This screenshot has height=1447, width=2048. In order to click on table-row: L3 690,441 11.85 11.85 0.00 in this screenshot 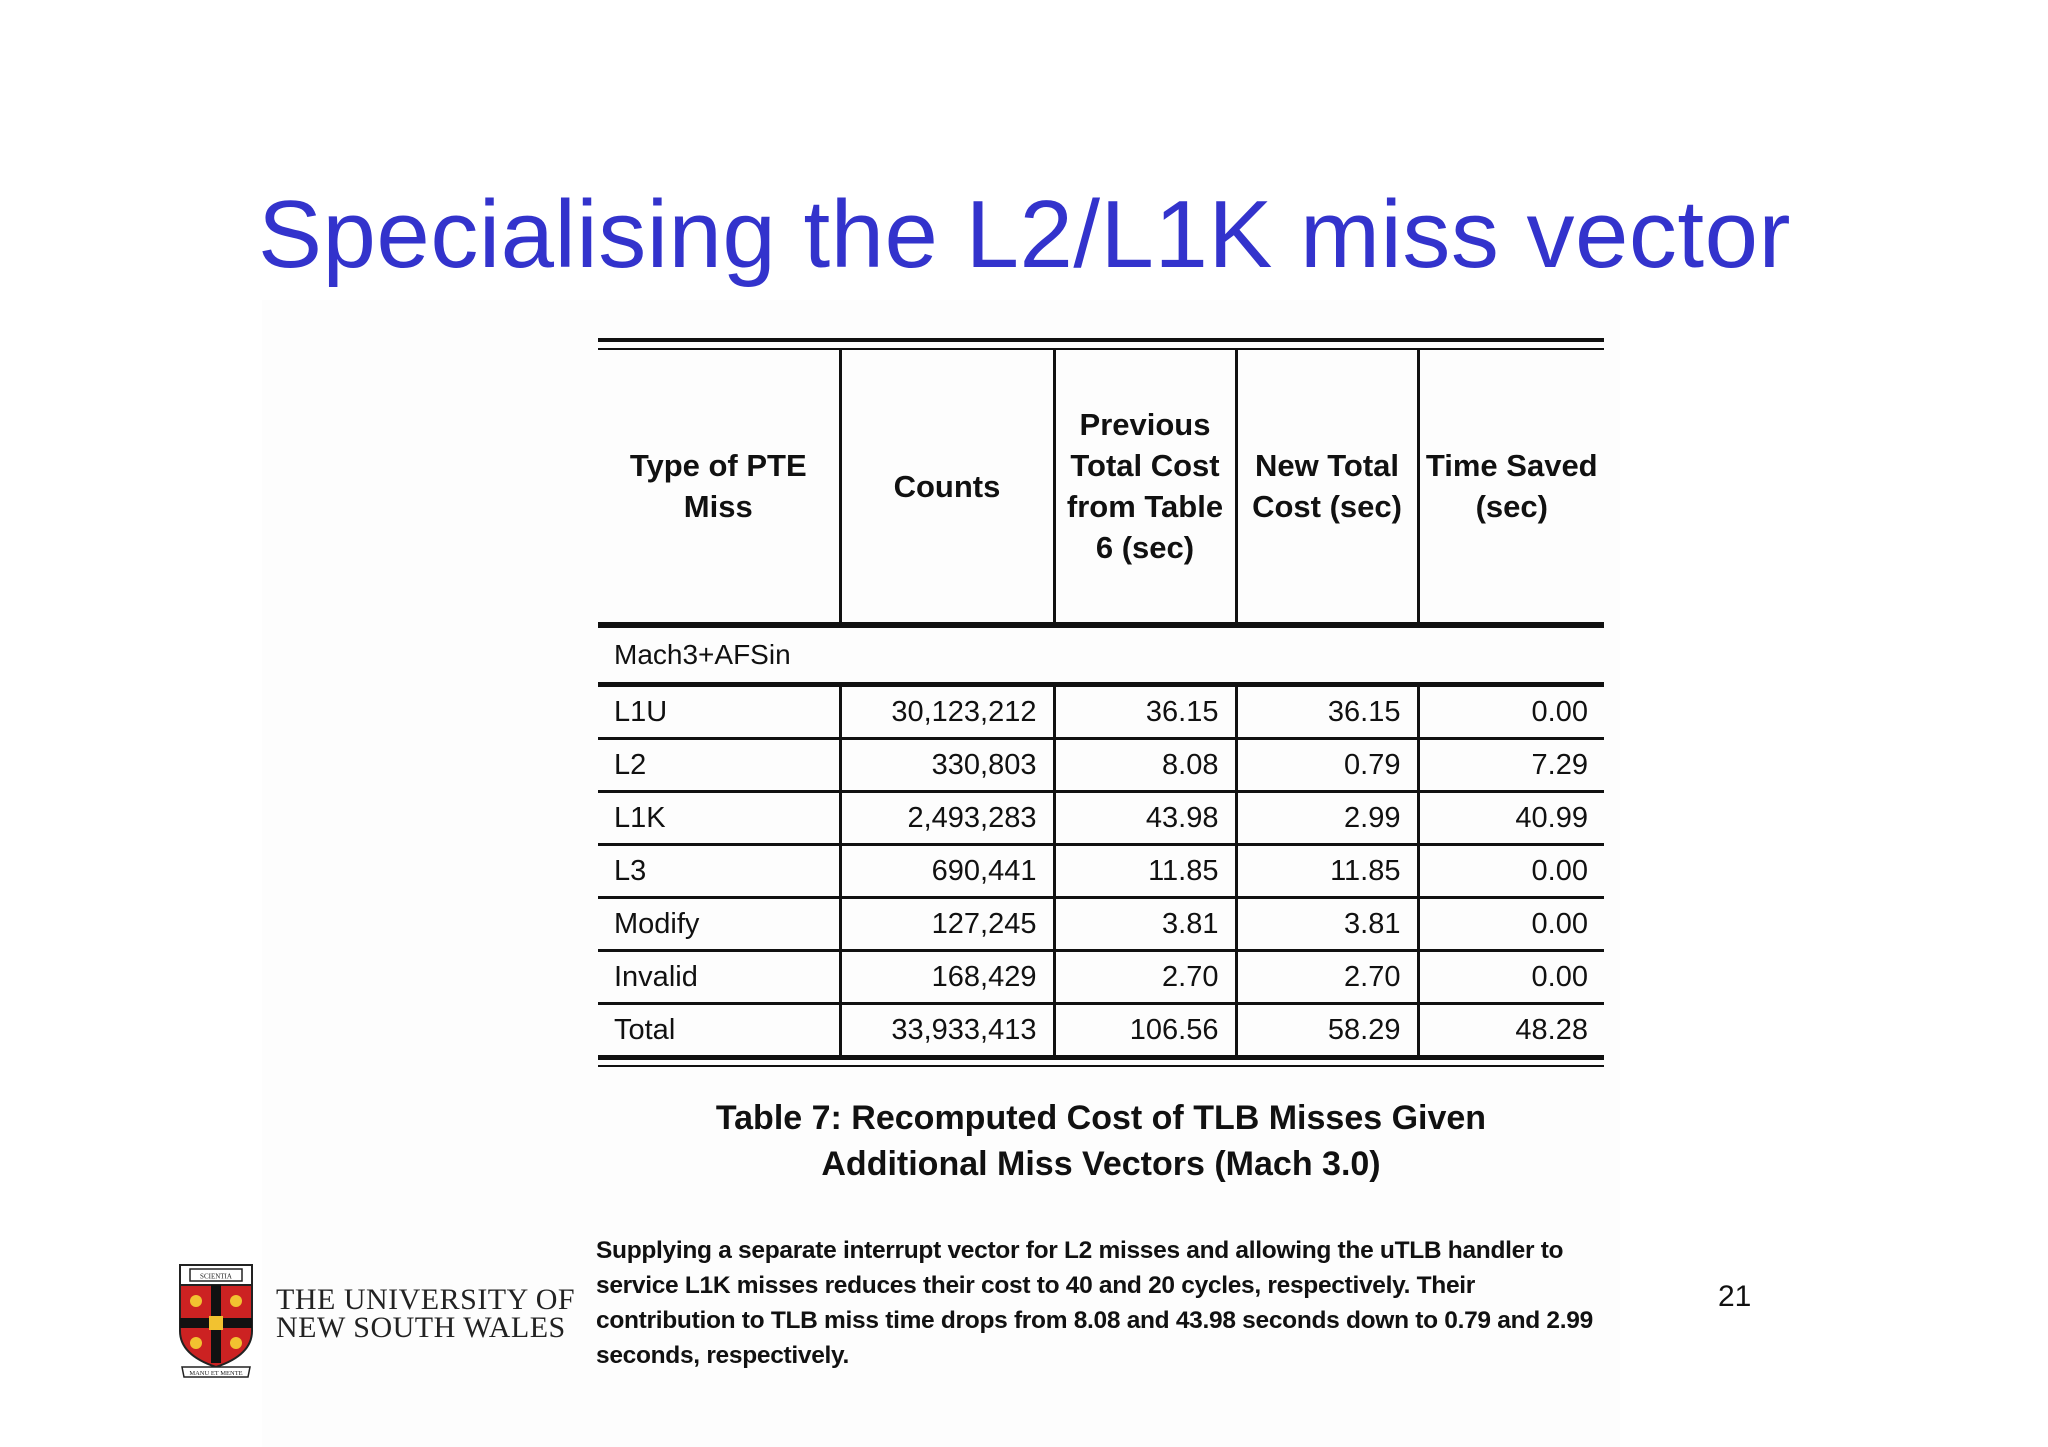, I will do `click(1101, 871)`.